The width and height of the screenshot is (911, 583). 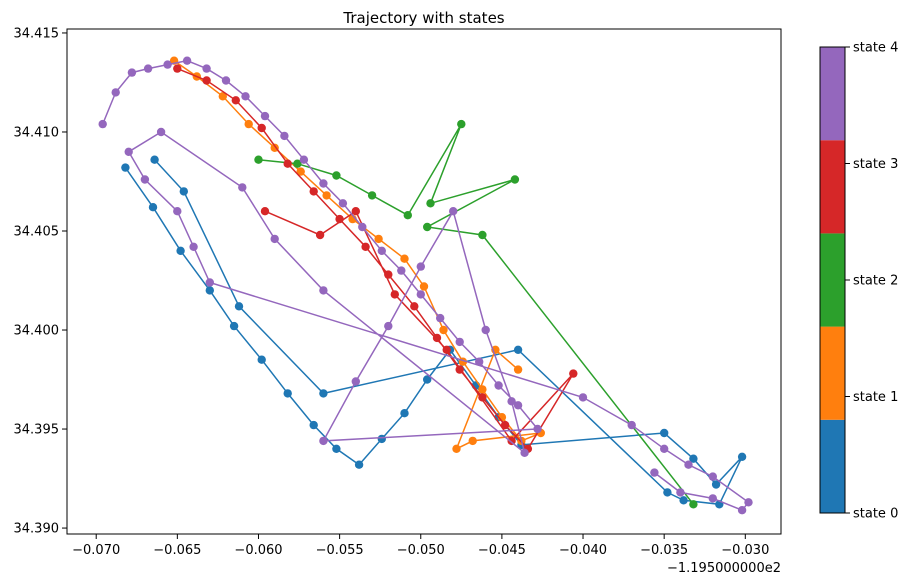 I want to click on x-tick-label: −0.040, so click(x=583, y=550).